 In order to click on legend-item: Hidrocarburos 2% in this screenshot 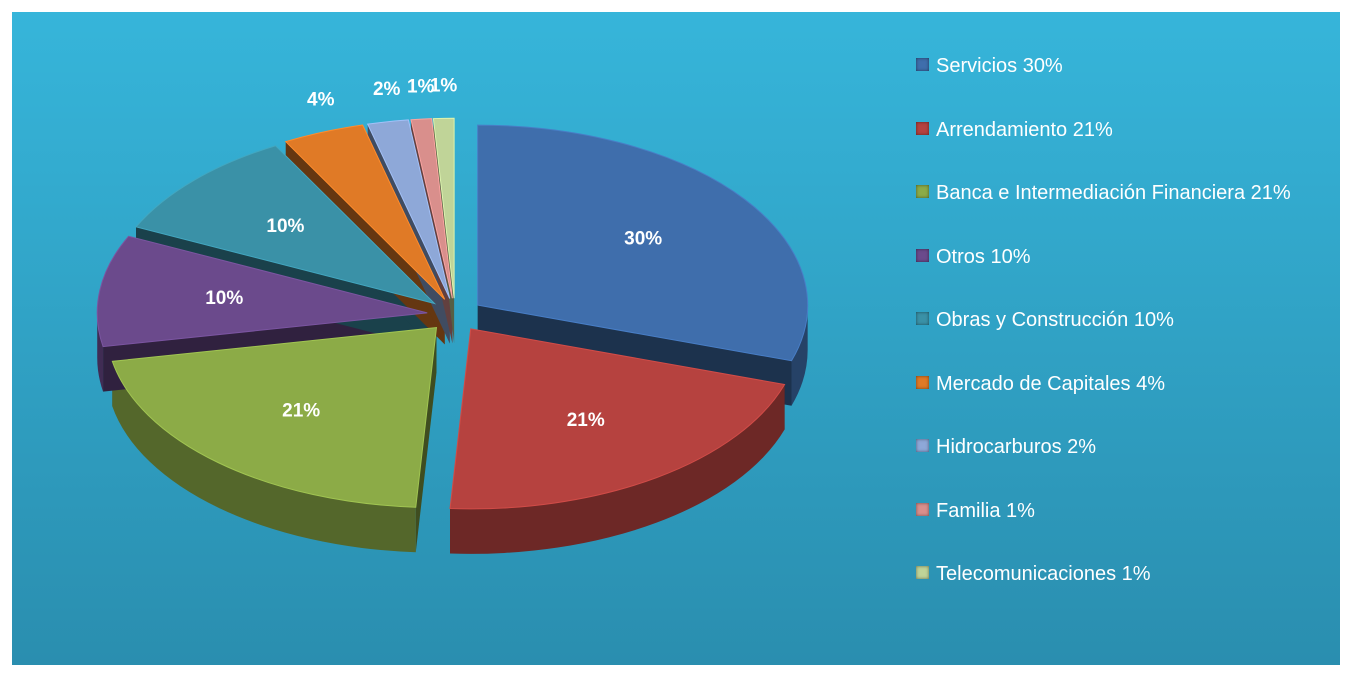, I will do `click(1126, 447)`.